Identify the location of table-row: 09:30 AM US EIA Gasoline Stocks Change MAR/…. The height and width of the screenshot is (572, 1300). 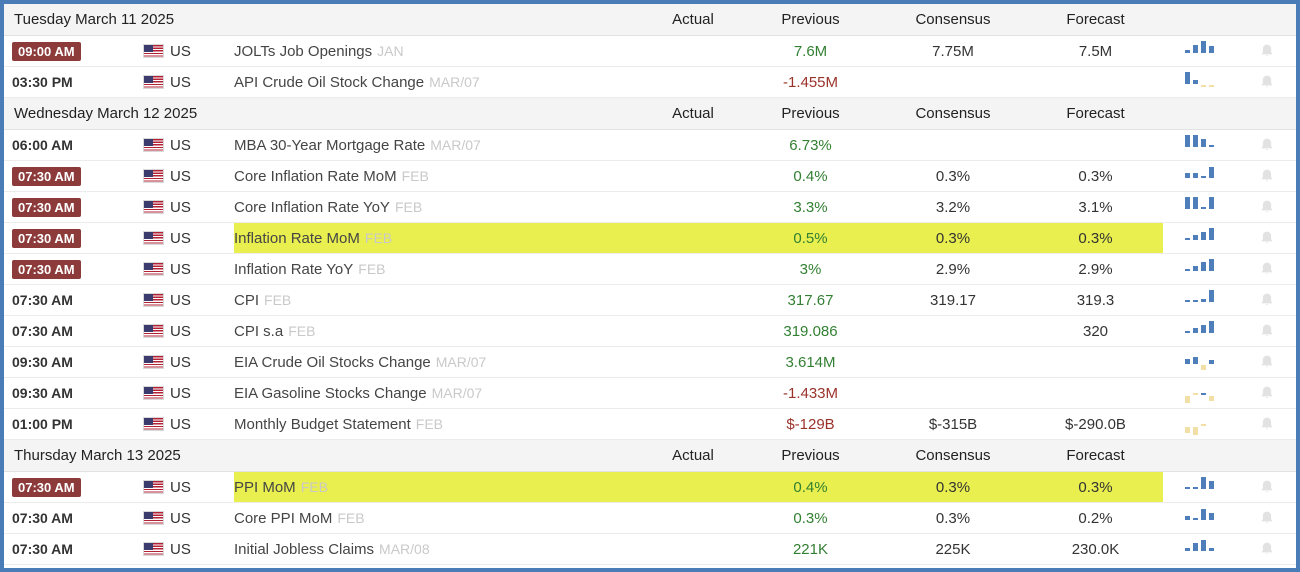
(650, 393).